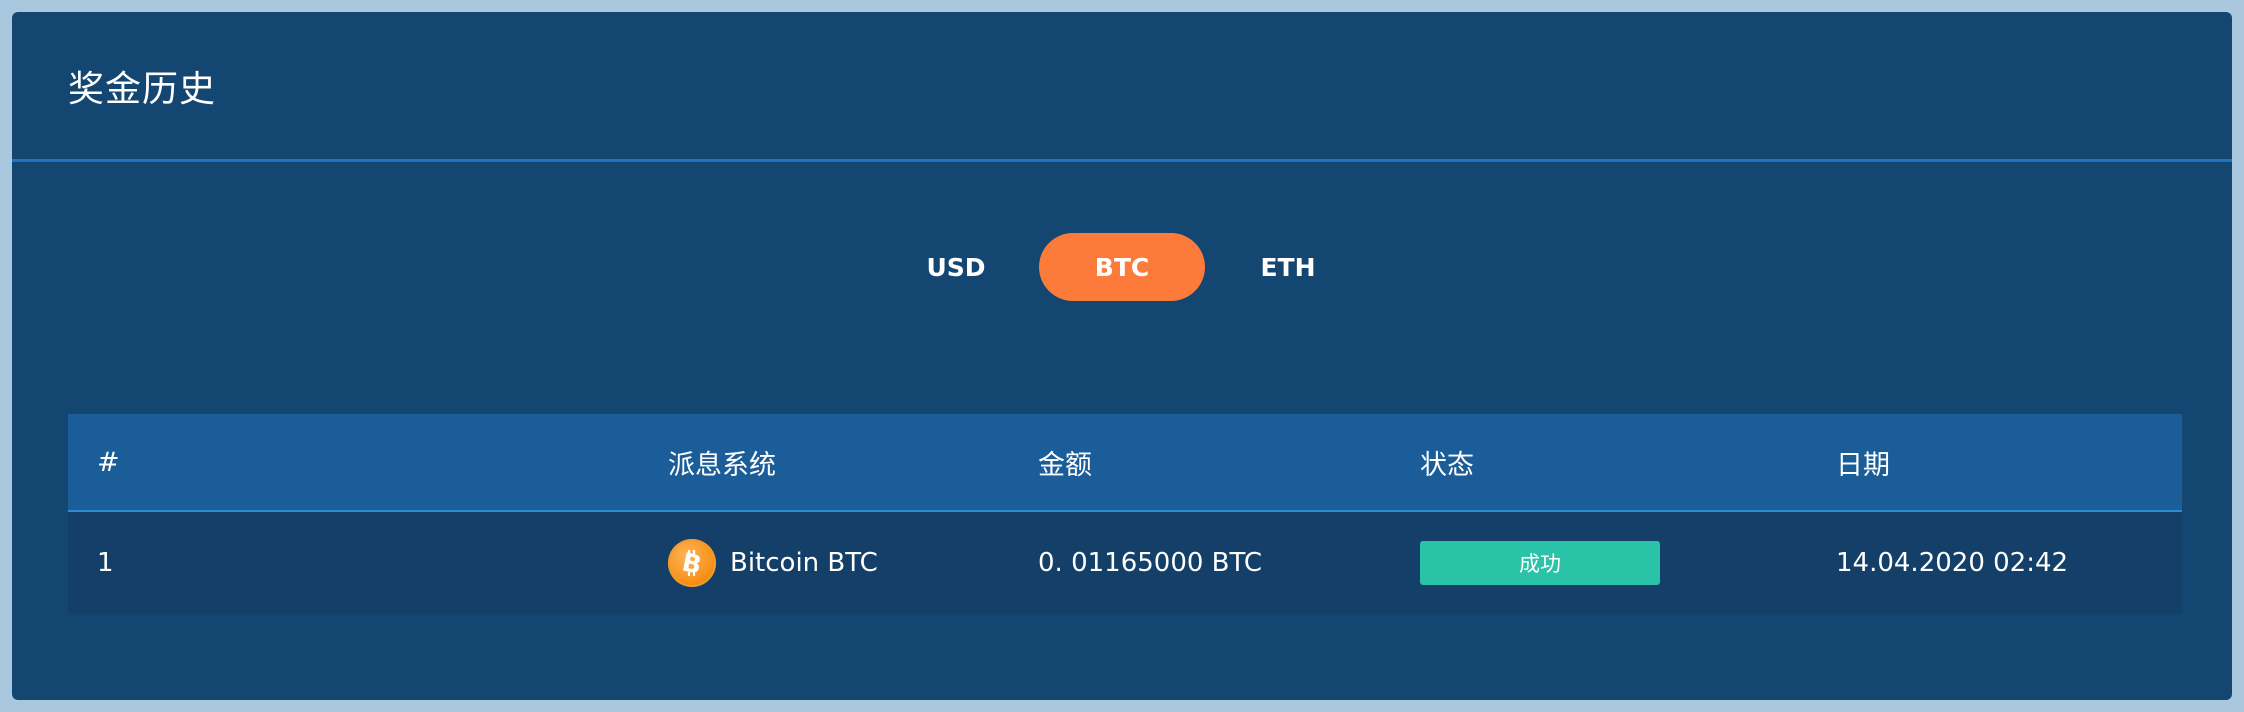 The height and width of the screenshot is (712, 2244). I want to click on column-header-status: 状态, so click(1447, 465).